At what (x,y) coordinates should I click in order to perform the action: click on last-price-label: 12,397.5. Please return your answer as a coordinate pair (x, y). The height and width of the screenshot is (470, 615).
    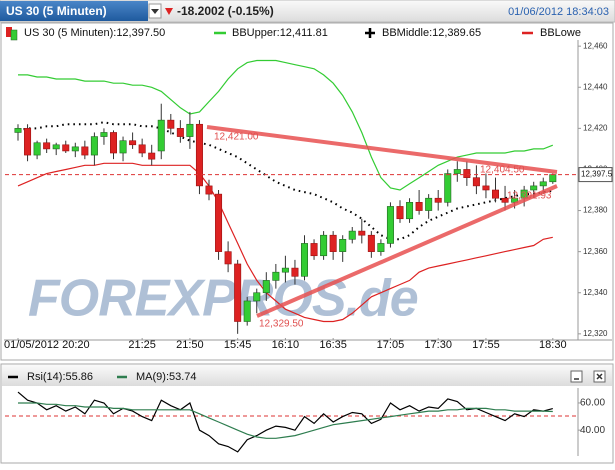
    Looking at the image, I should click on (597, 174).